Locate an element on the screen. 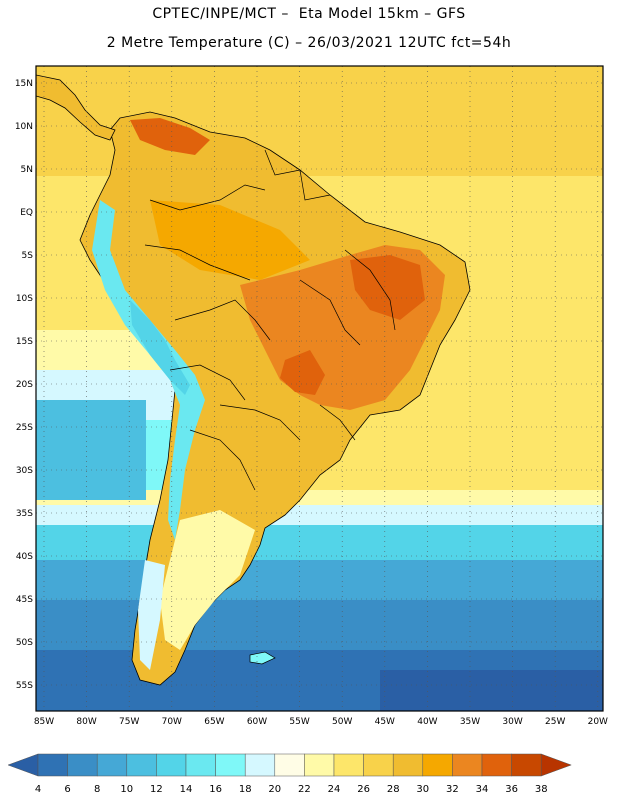 This screenshot has width=618, height=800. lat-label: EQ is located at coordinates (26, 213).